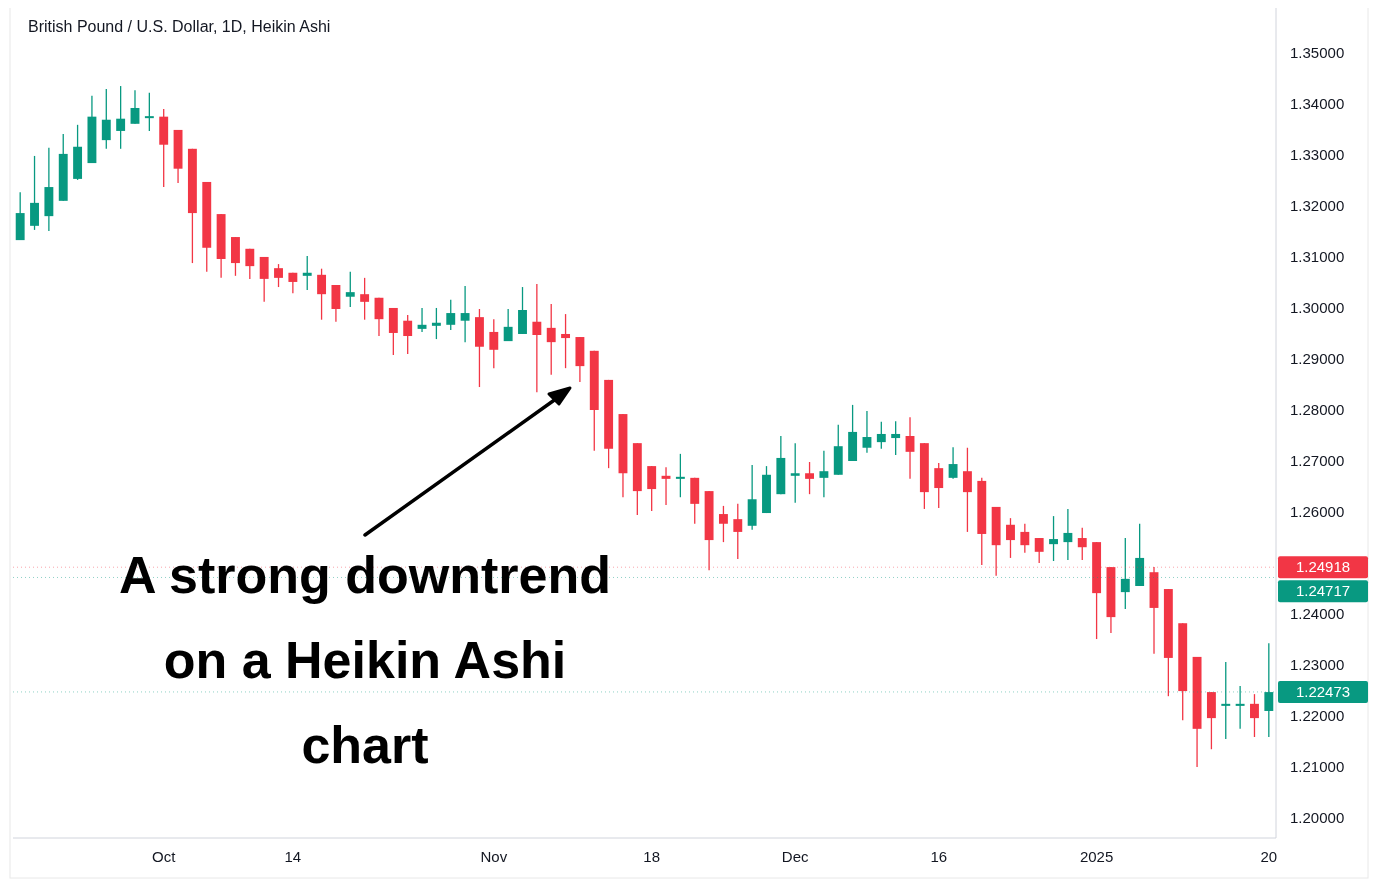 The image size is (1384, 894). What do you see at coordinates (179, 26) in the screenshot?
I see `text: British Pound / U.S. Dollar, 1D, Heikin Ashi` at bounding box center [179, 26].